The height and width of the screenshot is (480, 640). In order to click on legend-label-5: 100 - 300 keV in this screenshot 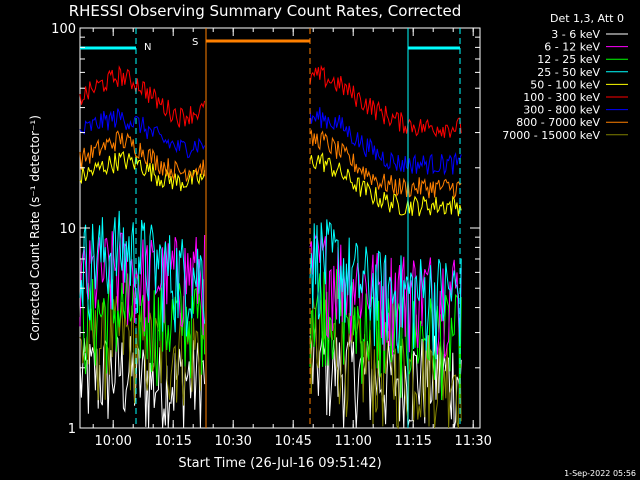, I will do `click(561, 97)`.